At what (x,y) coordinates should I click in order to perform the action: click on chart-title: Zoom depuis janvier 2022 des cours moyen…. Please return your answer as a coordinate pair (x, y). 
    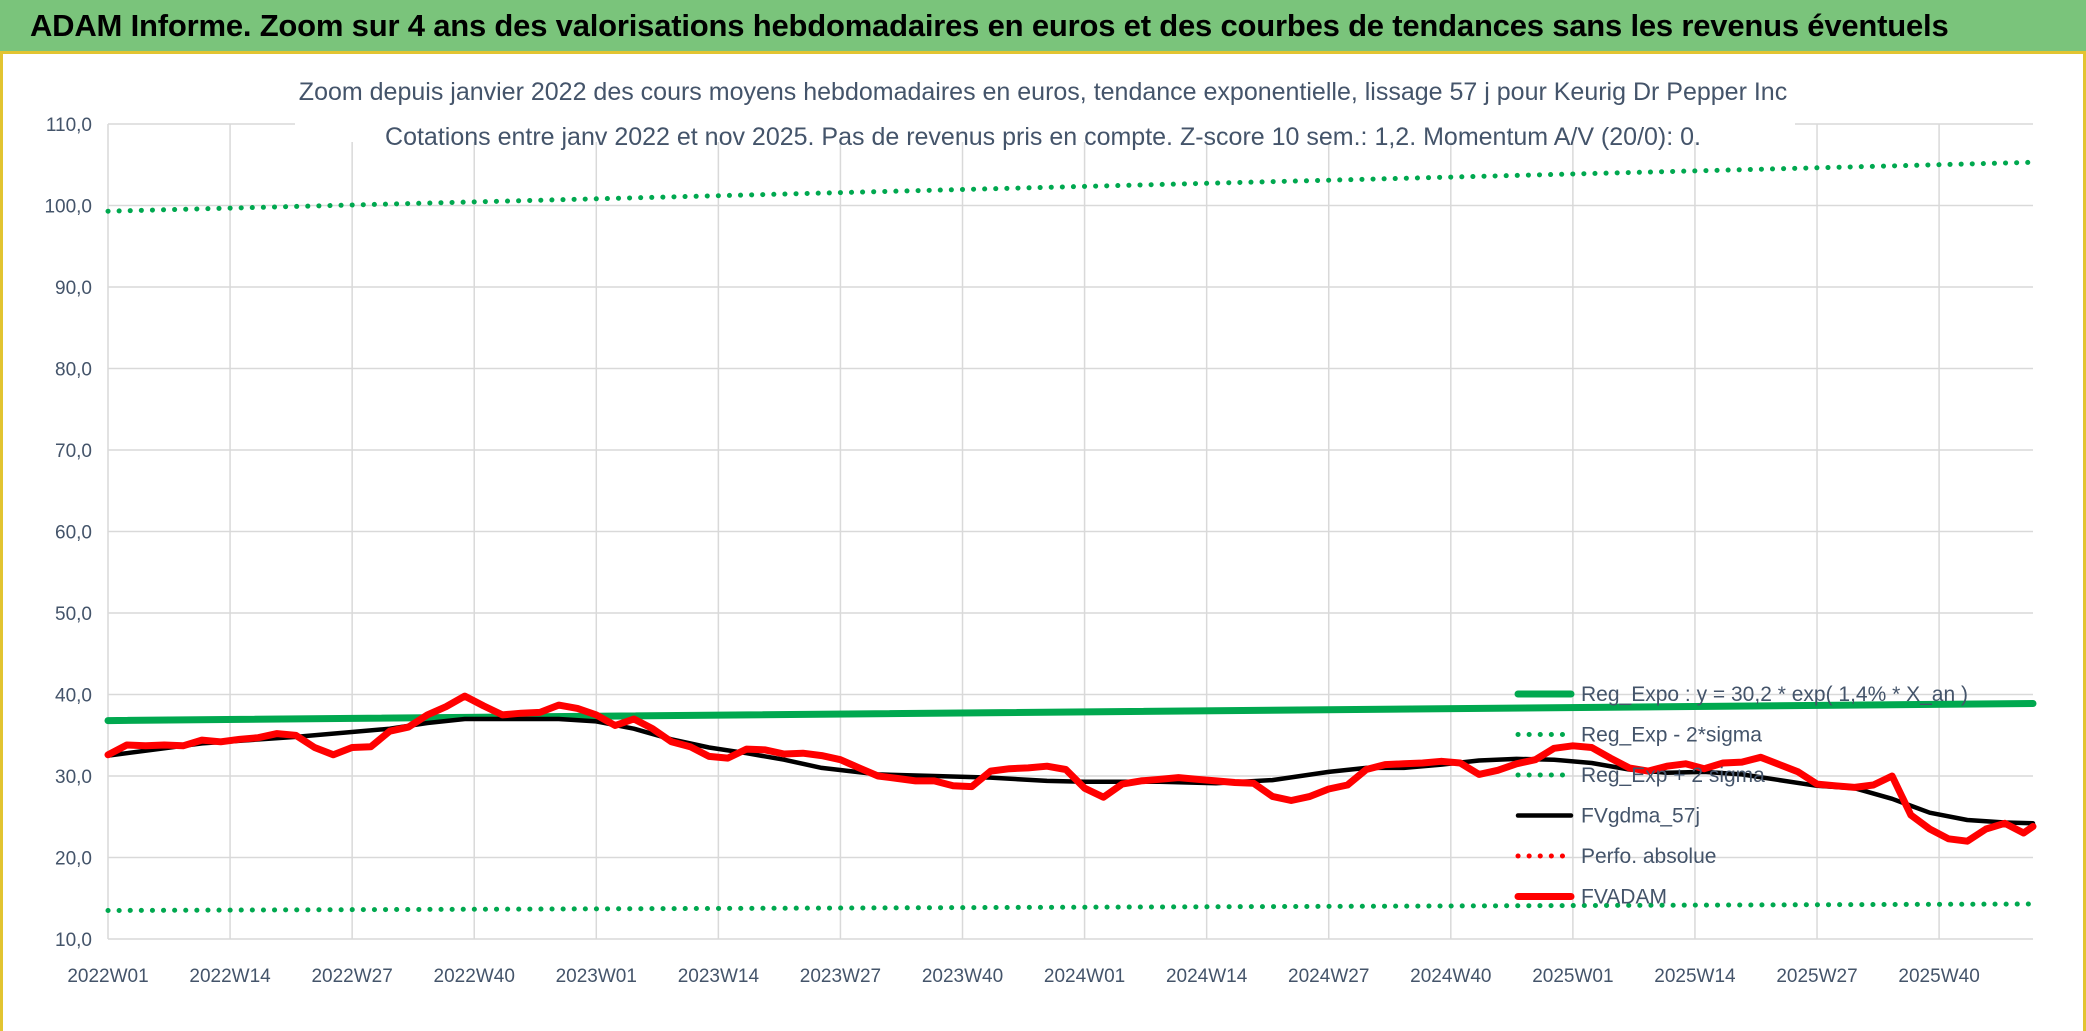
    Looking at the image, I should click on (1043, 92).